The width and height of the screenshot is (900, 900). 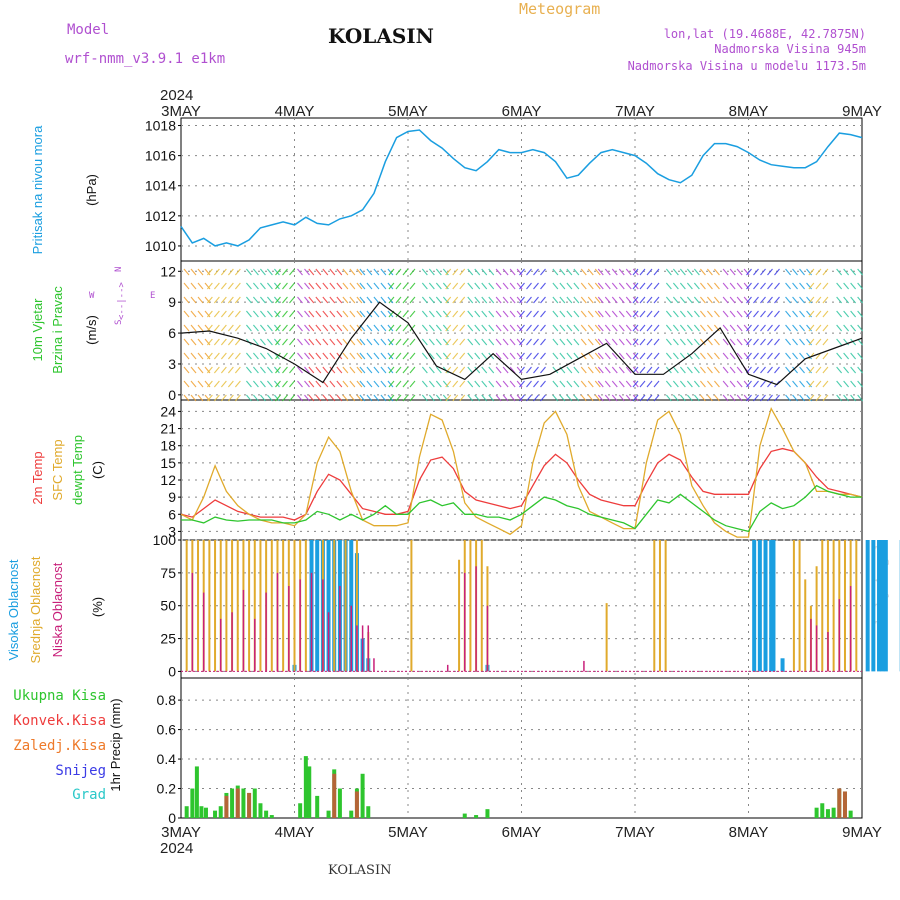 What do you see at coordinates (119, 322) in the screenshot?
I see `compass-south: S` at bounding box center [119, 322].